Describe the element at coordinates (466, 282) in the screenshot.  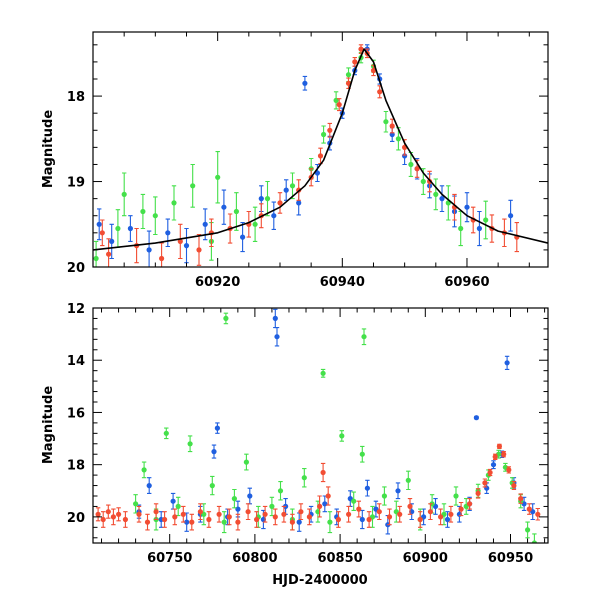
I see `top-x-tick-label: 60960` at that location.